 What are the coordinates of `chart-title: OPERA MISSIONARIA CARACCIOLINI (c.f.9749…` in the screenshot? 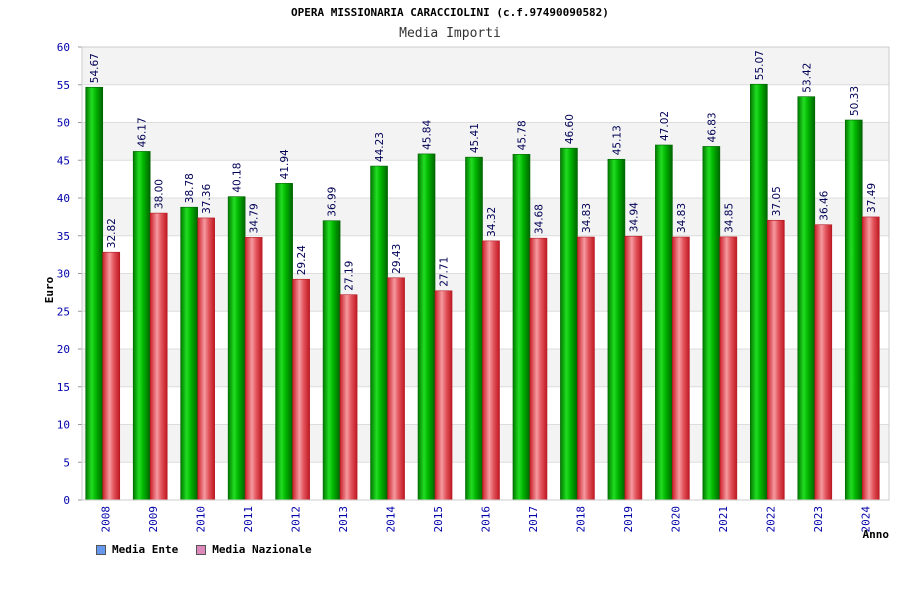 It's located at (450, 12).